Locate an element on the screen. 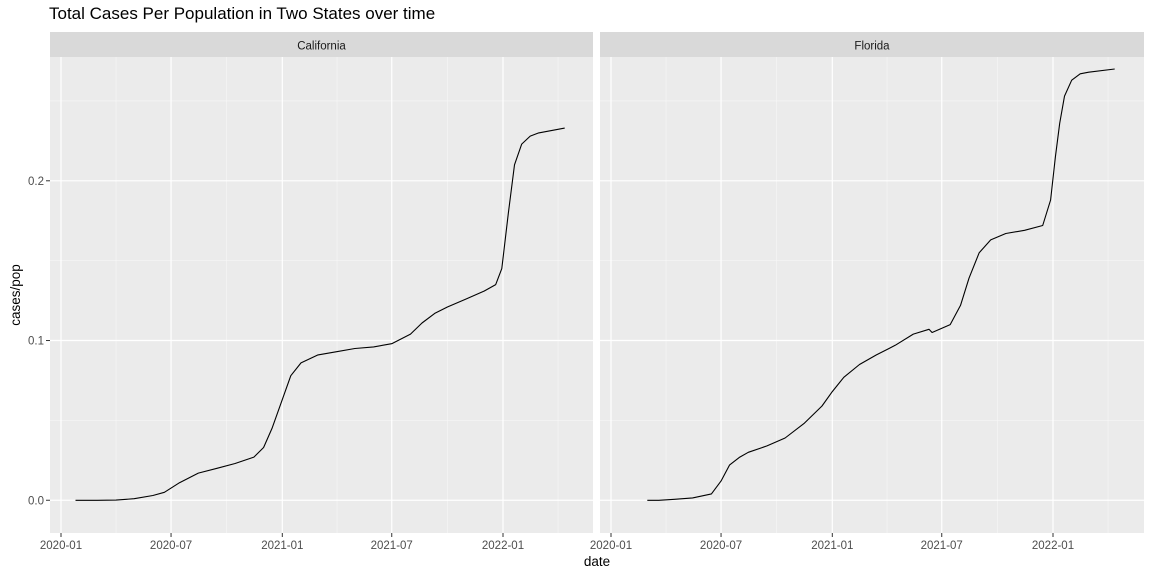  facet-strip-label: Florida is located at coordinates (872, 47).